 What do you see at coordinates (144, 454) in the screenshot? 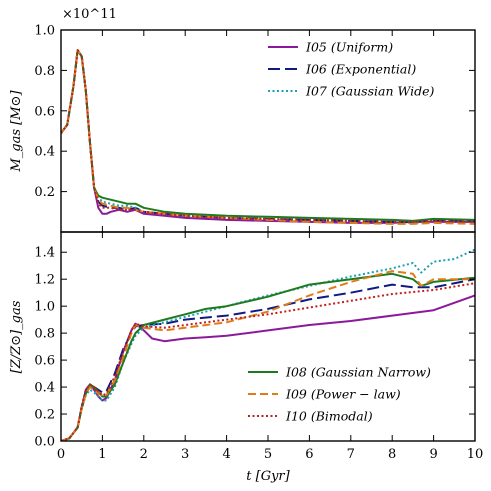
I see `x-tick-label: 2` at bounding box center [144, 454].